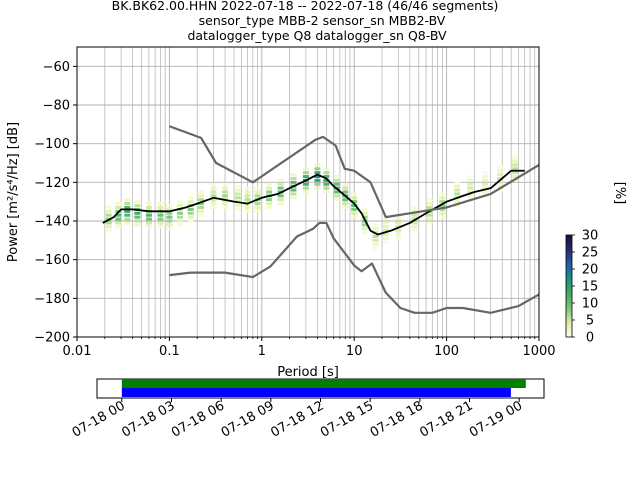 This screenshot has width=640, height=480. What do you see at coordinates (590, 287) in the screenshot?
I see `colorbar-tick-label: 15` at bounding box center [590, 287].